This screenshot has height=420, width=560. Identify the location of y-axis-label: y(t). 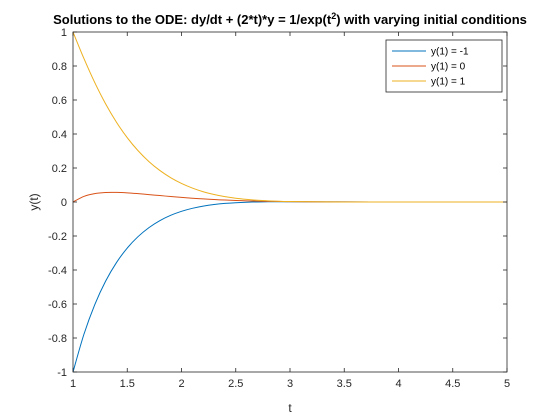
(34, 201).